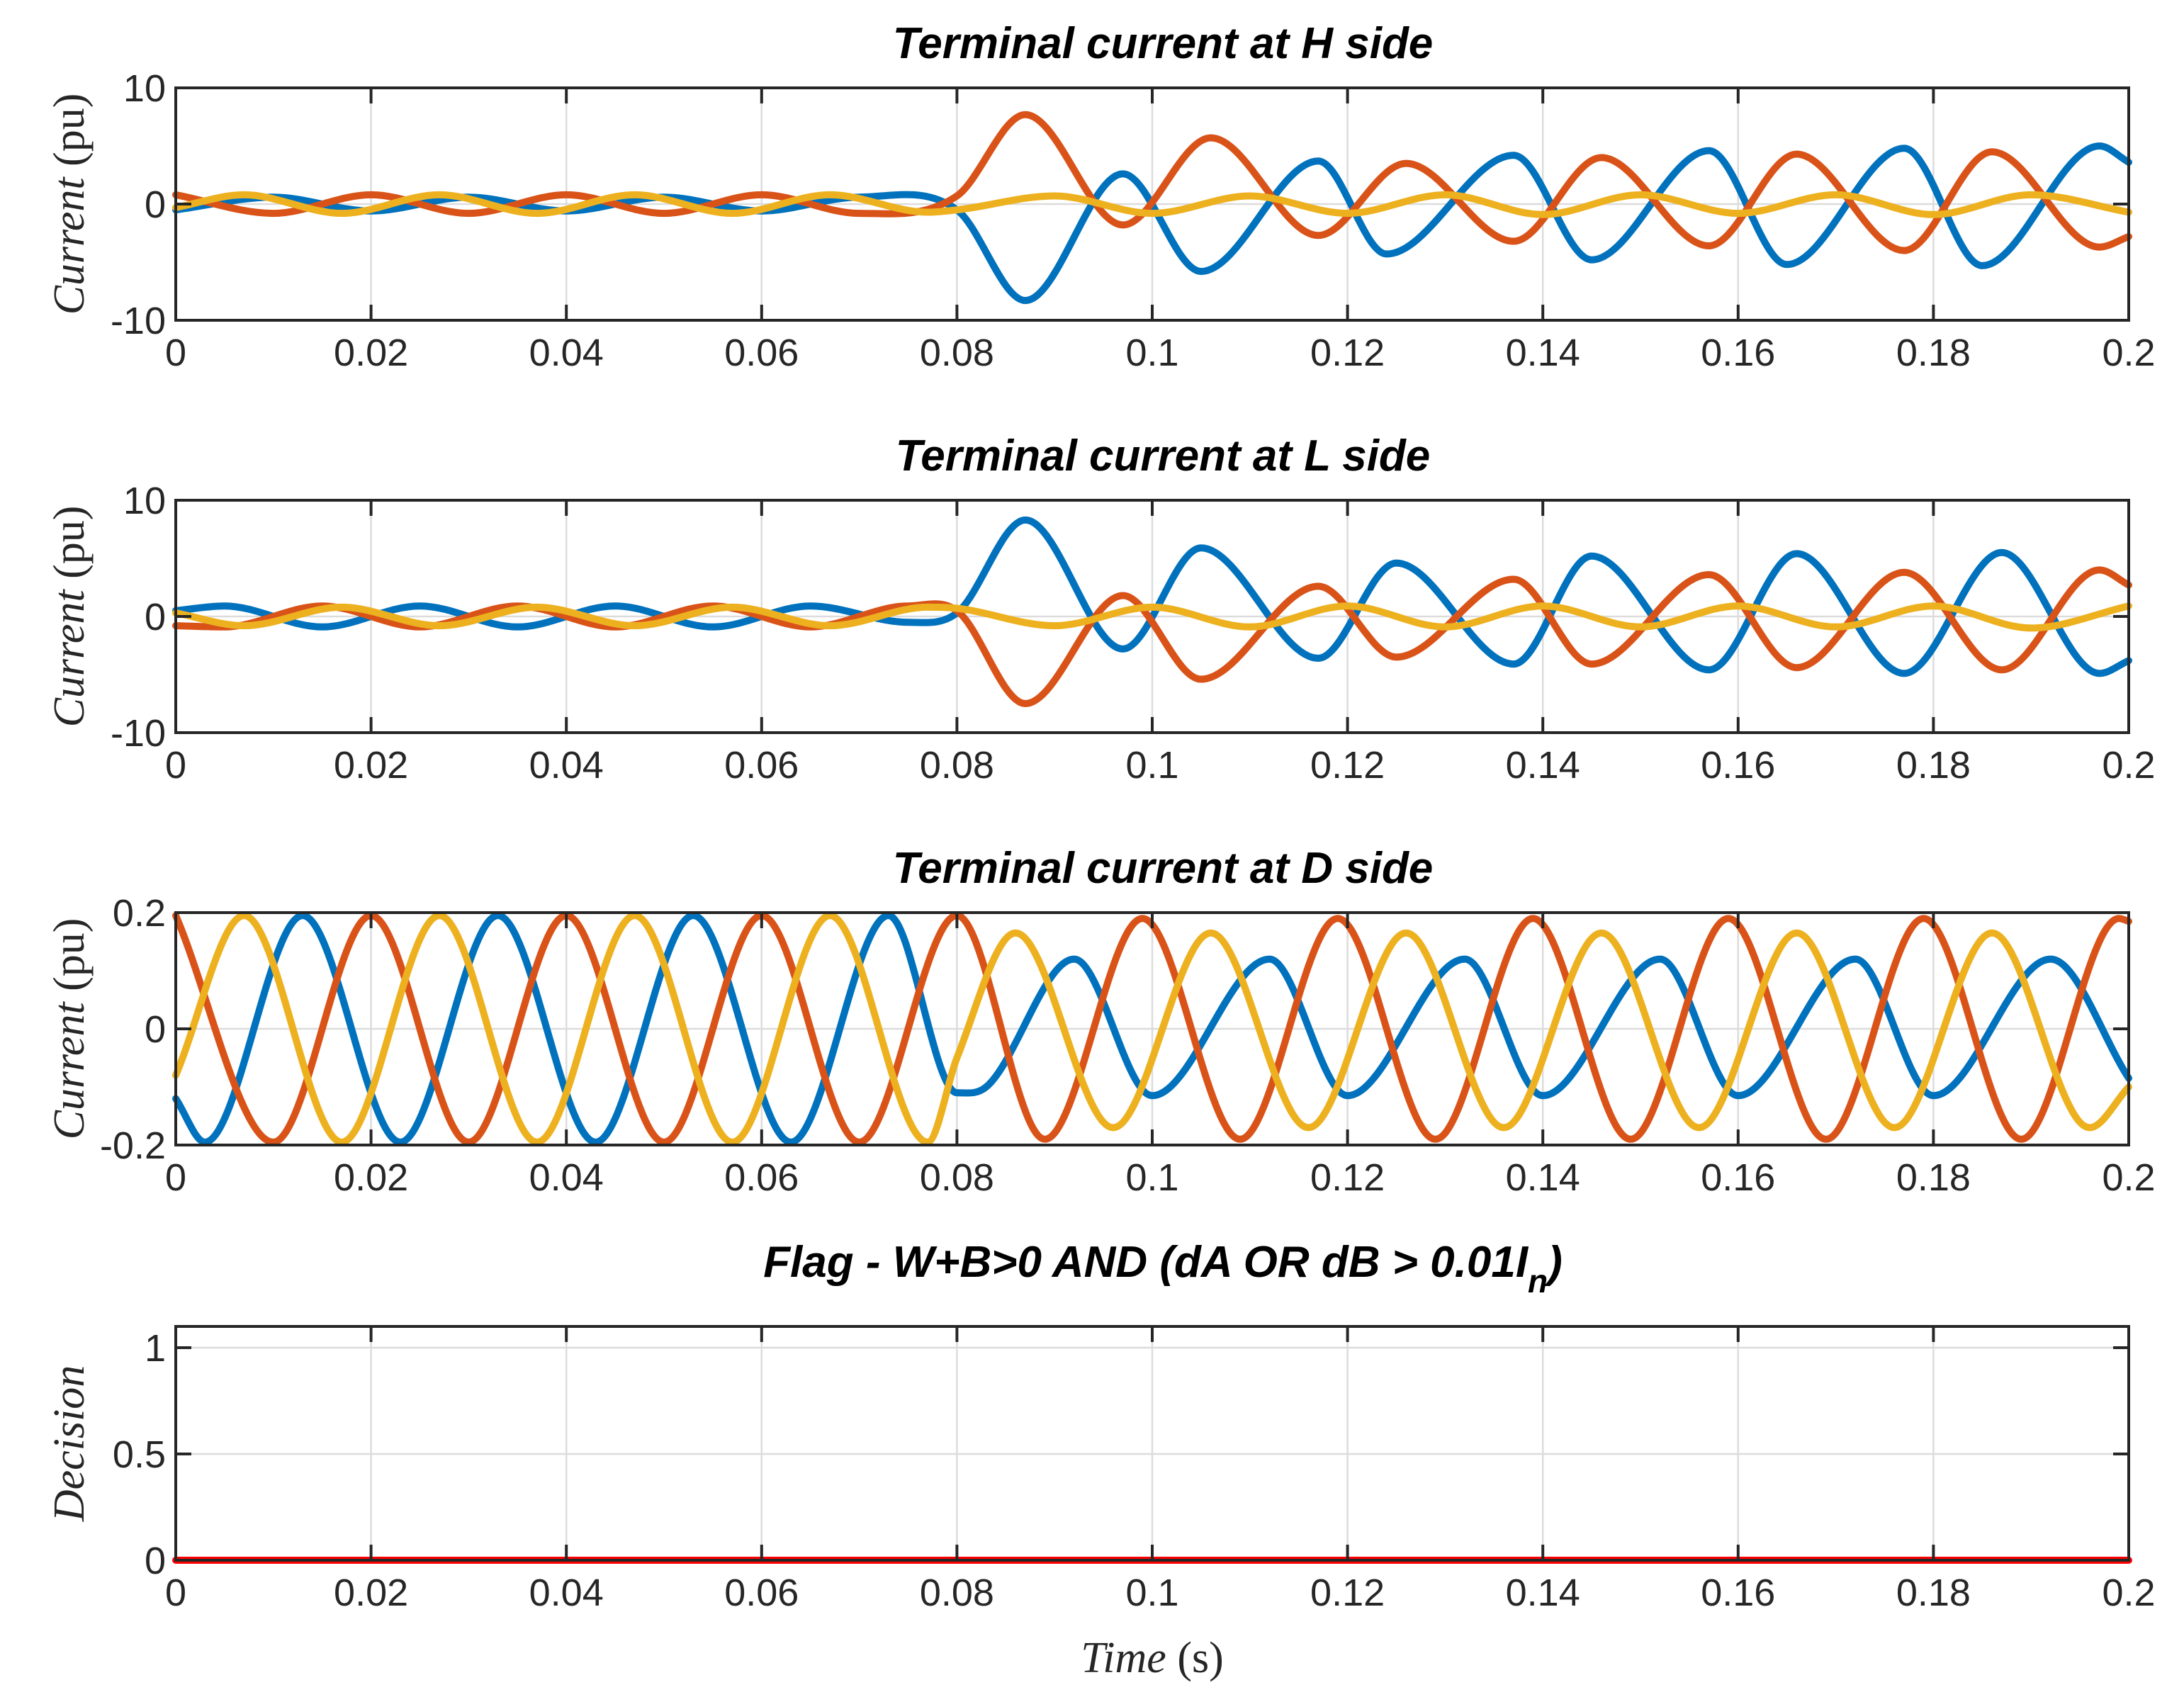 This screenshot has width=2184, height=1697. I want to click on xtick-label-l-side-0: 0, so click(176, 766).